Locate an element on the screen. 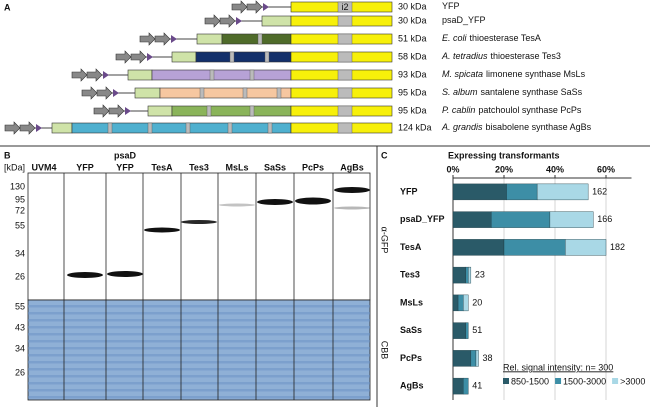  construct-label: S. album santalene synthase SaSs is located at coordinates (512, 92).